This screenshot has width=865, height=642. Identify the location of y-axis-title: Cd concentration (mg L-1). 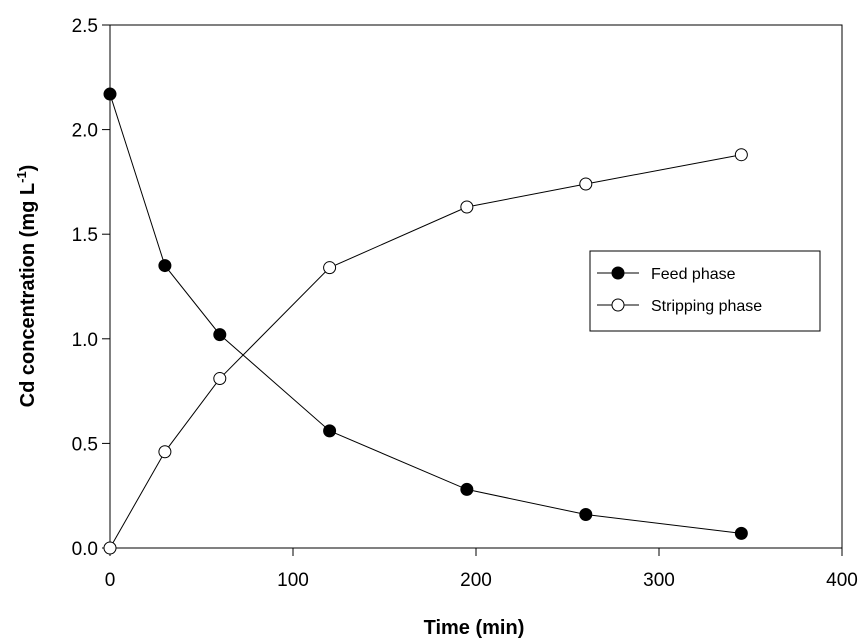
(26, 286).